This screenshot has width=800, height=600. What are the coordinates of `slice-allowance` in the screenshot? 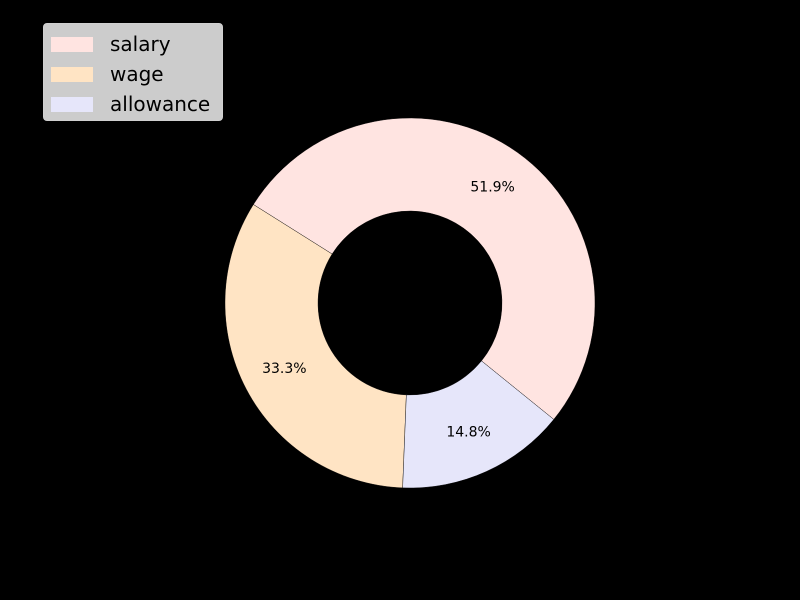 It's located at (478, 424).